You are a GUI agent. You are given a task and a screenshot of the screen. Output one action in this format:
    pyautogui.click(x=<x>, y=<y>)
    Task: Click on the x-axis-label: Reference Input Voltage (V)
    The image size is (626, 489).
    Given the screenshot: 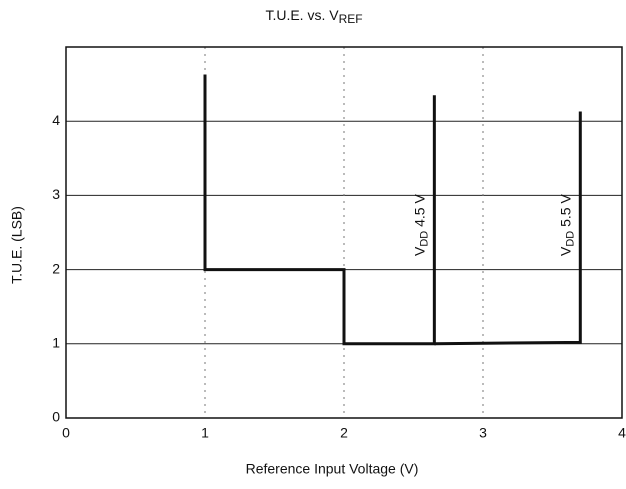 What is the action you would take?
    pyautogui.click(x=332, y=469)
    